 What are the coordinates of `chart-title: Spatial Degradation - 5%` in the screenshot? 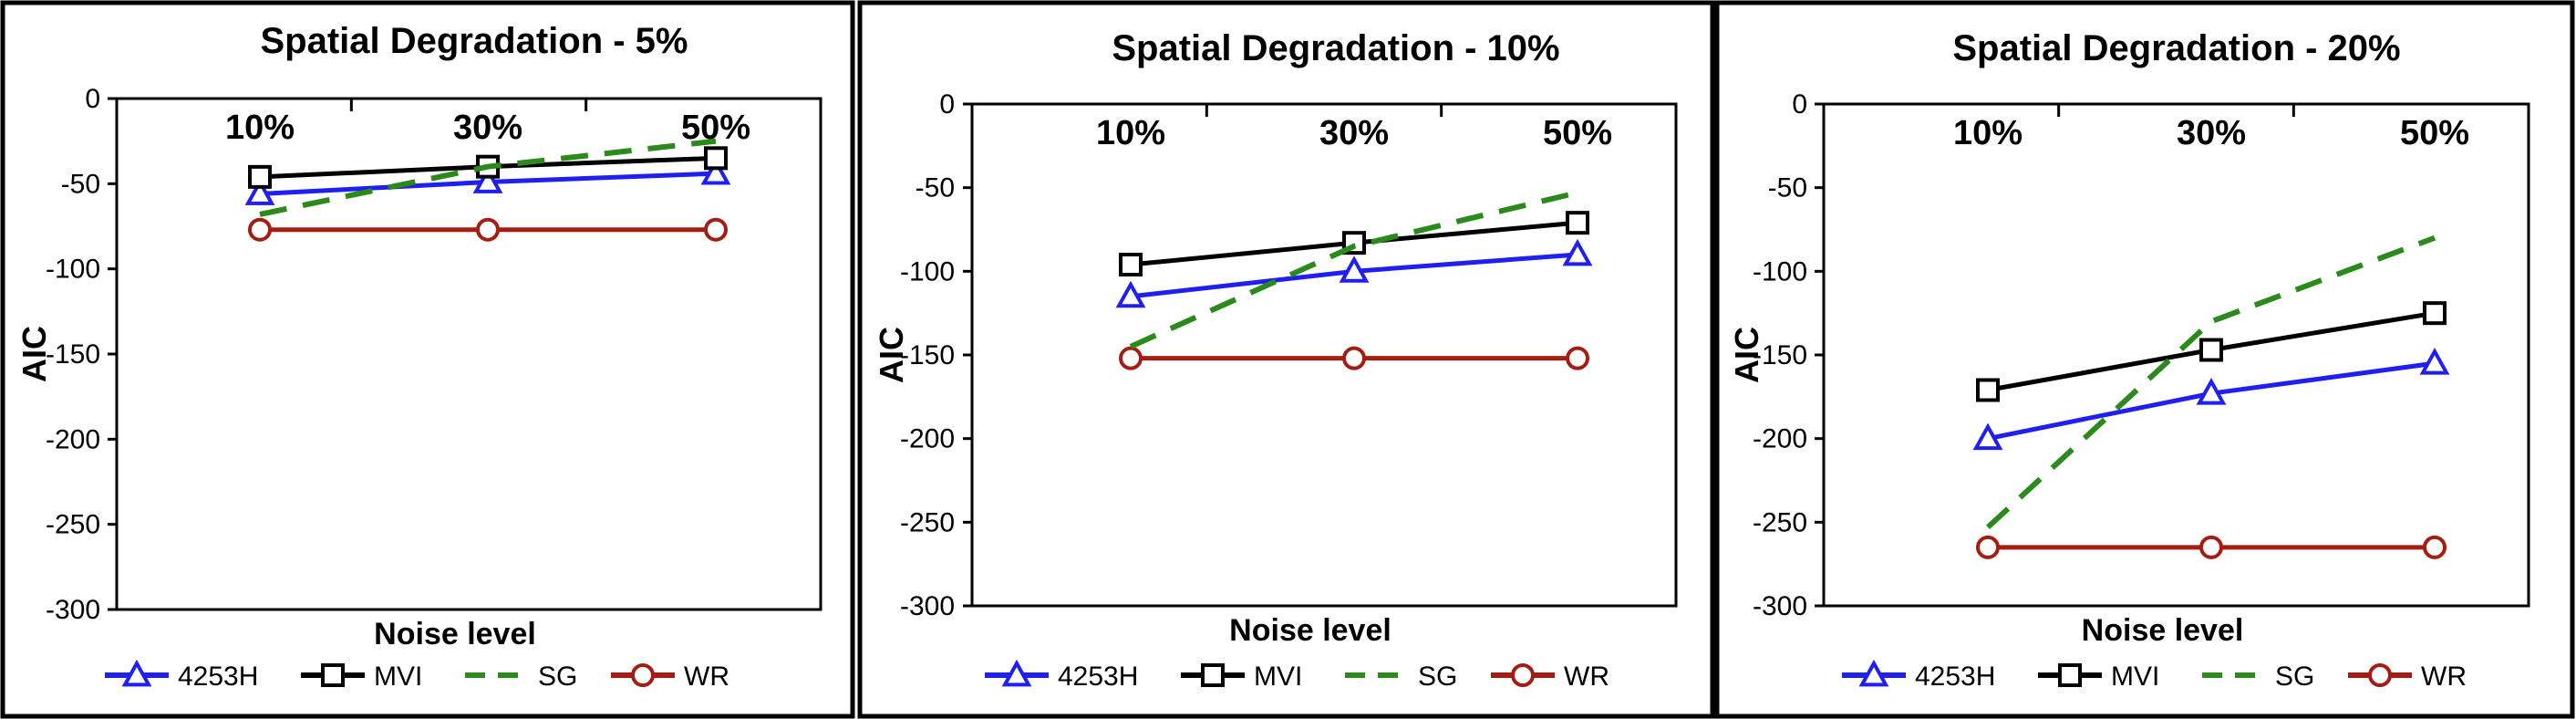 It's located at (474, 41).